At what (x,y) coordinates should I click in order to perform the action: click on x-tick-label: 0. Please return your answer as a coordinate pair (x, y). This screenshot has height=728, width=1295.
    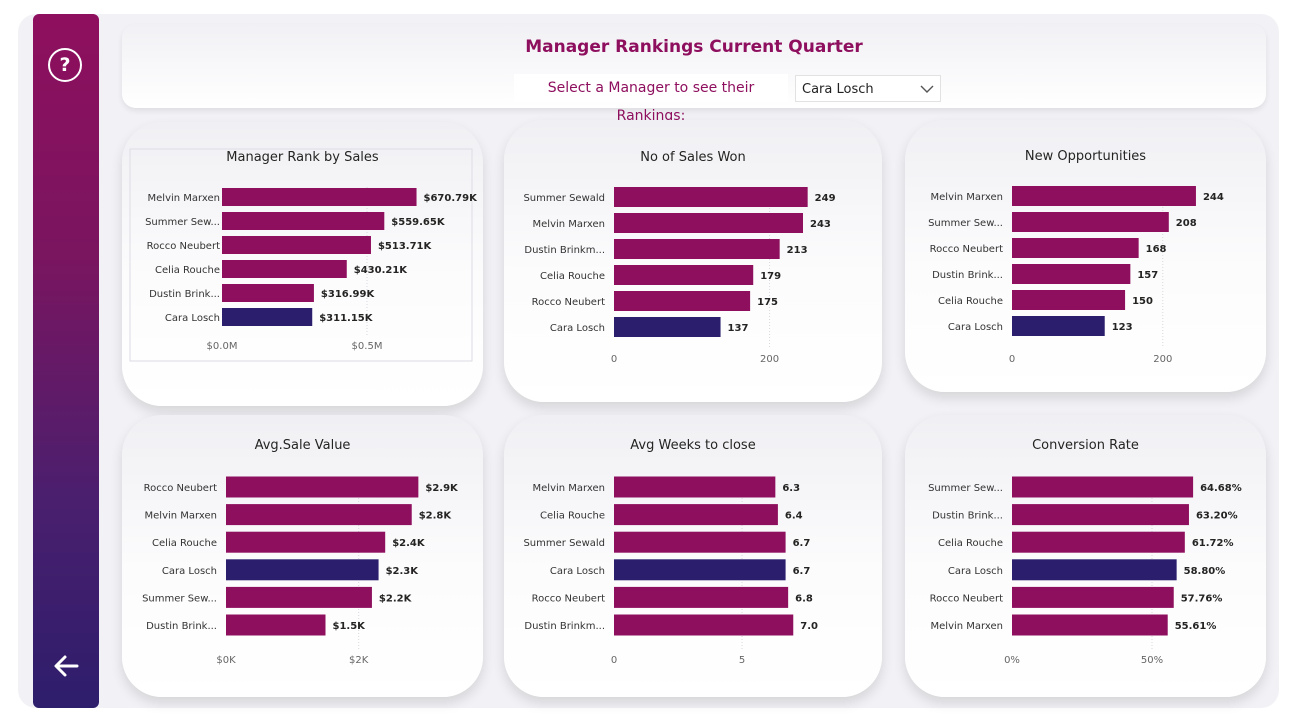
    Looking at the image, I should click on (614, 359).